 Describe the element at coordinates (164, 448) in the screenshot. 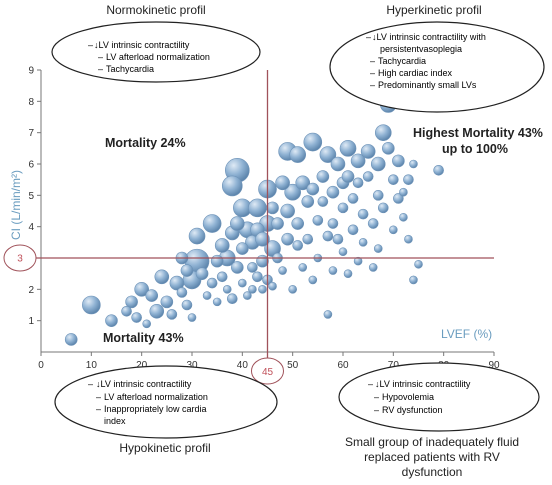

I see `profile-title-bottom-left: Hypokinetic profil` at that location.